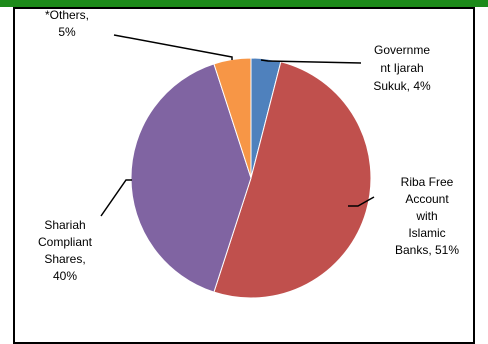 The height and width of the screenshot is (344, 488). I want to click on data-label-2-line-1: Compliant, so click(65, 242).